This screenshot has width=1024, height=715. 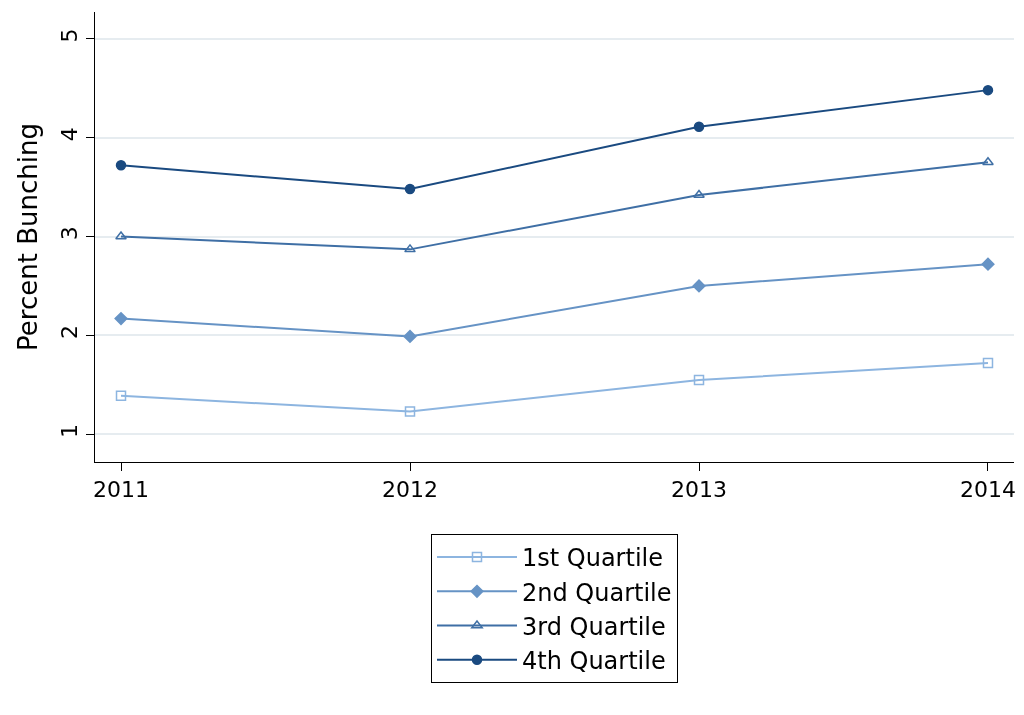 I want to click on y-tick-label: 2, so click(x=70, y=332).